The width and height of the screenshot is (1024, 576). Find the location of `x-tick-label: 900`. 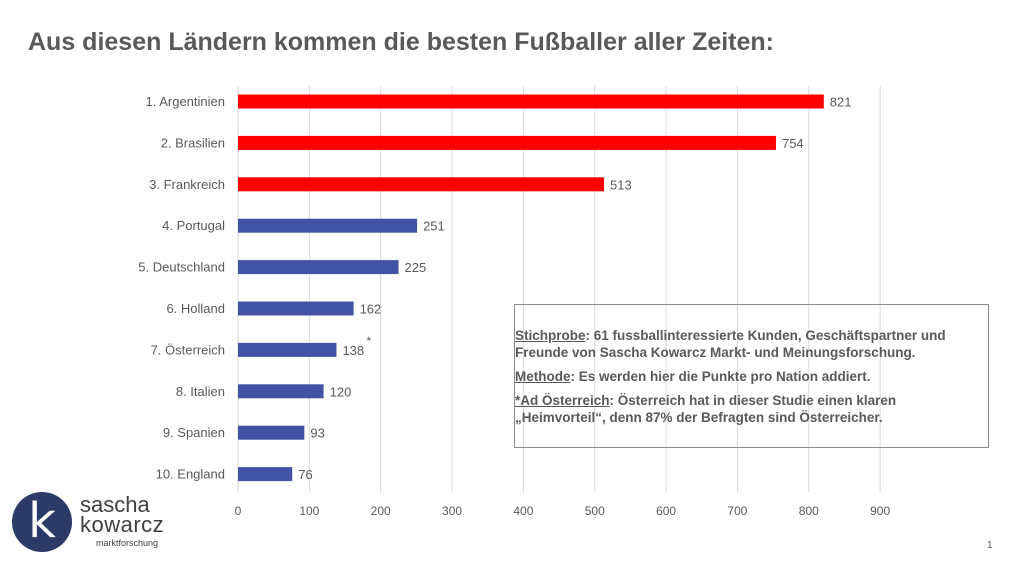

x-tick-label: 900 is located at coordinates (880, 511).